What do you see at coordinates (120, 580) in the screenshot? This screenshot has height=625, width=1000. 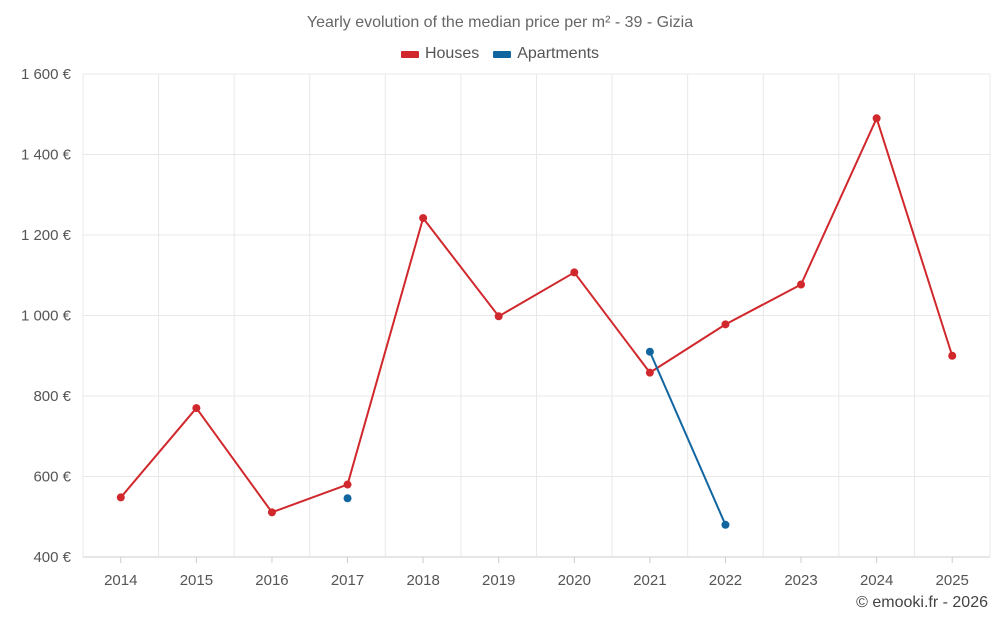 I see `x-tick-label: 2014` at bounding box center [120, 580].